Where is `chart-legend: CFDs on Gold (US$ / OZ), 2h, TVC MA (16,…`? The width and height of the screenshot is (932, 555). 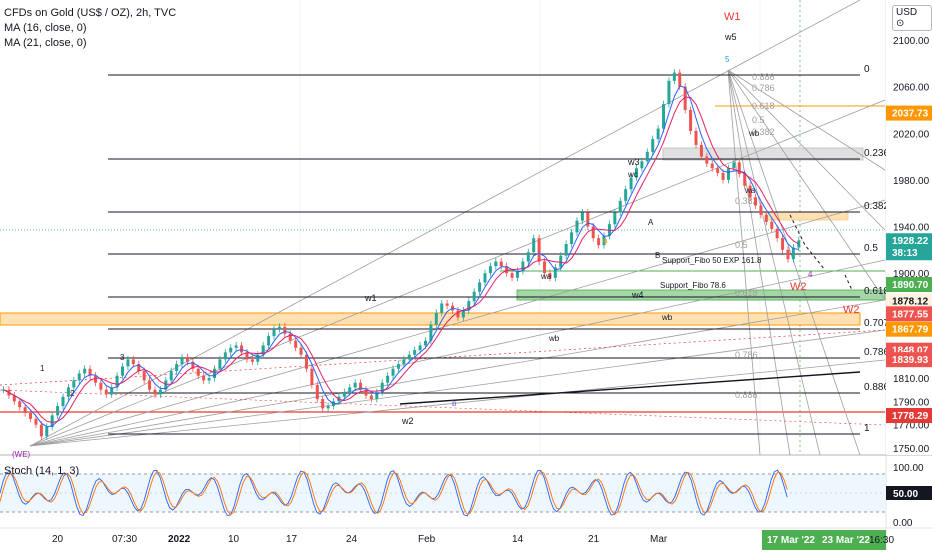
chart-legend: CFDs on Gold (US$ / OZ), 2h, TVC MA (16,… is located at coordinates (90, 28).